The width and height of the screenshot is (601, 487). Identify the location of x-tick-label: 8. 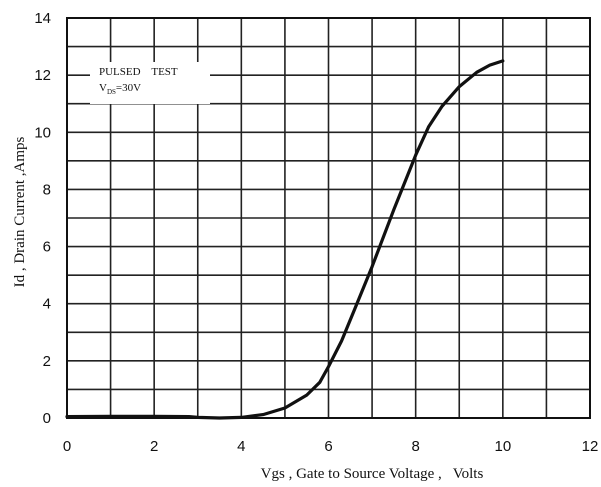
(415, 446).